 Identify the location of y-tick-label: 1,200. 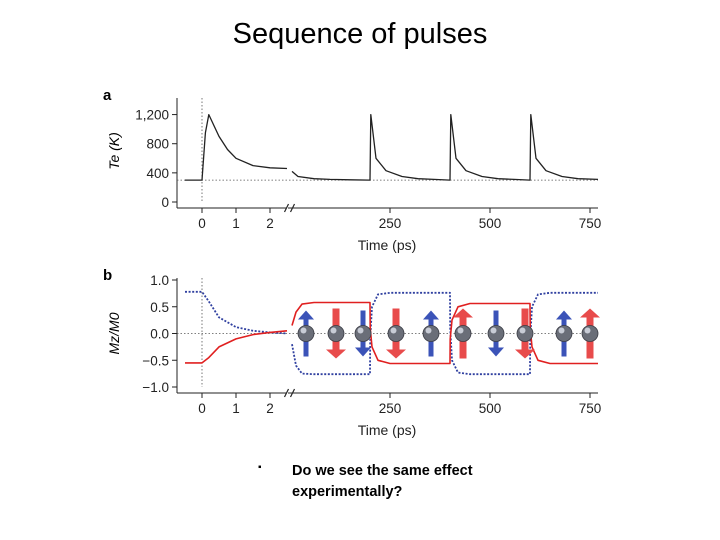
(152, 115).